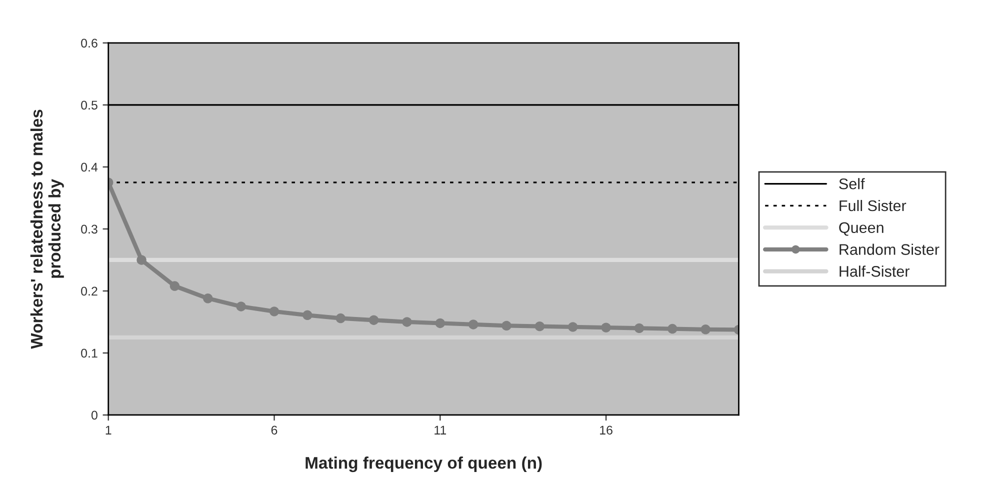 Image resolution: width=985 pixels, height=477 pixels. I want to click on x-tick-label: 11, so click(440, 430).